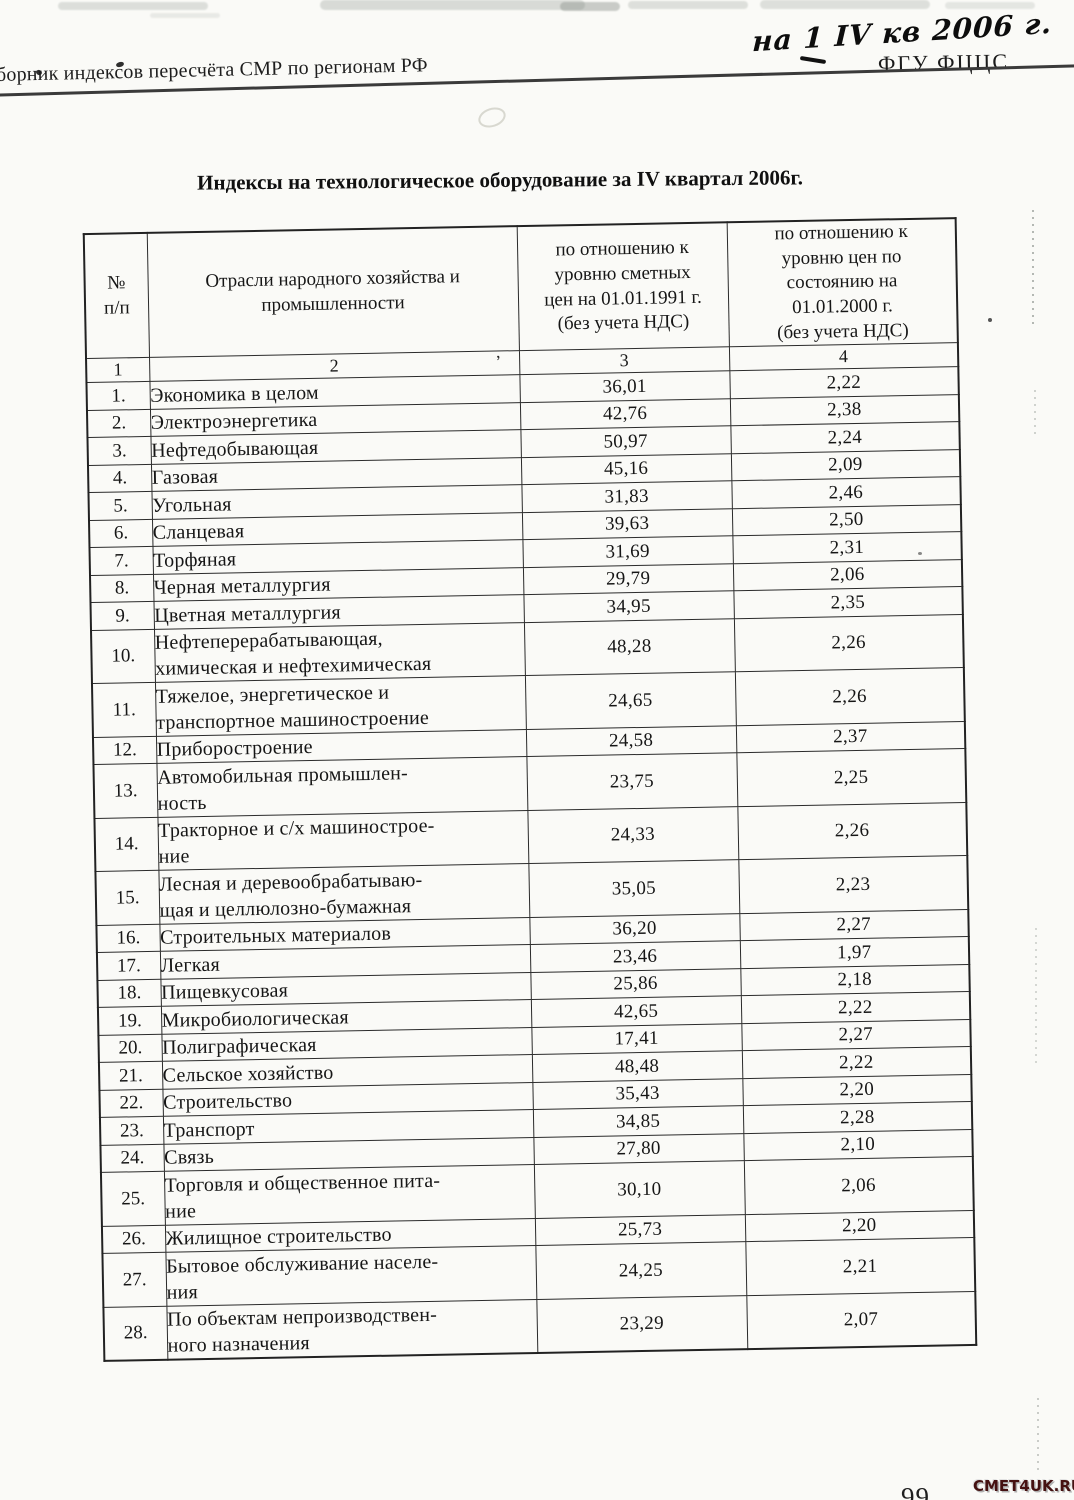 This screenshot has width=1074, height=1500. What do you see at coordinates (641, 1271) in the screenshot?
I see `index-1991-cell: 24,25` at bounding box center [641, 1271].